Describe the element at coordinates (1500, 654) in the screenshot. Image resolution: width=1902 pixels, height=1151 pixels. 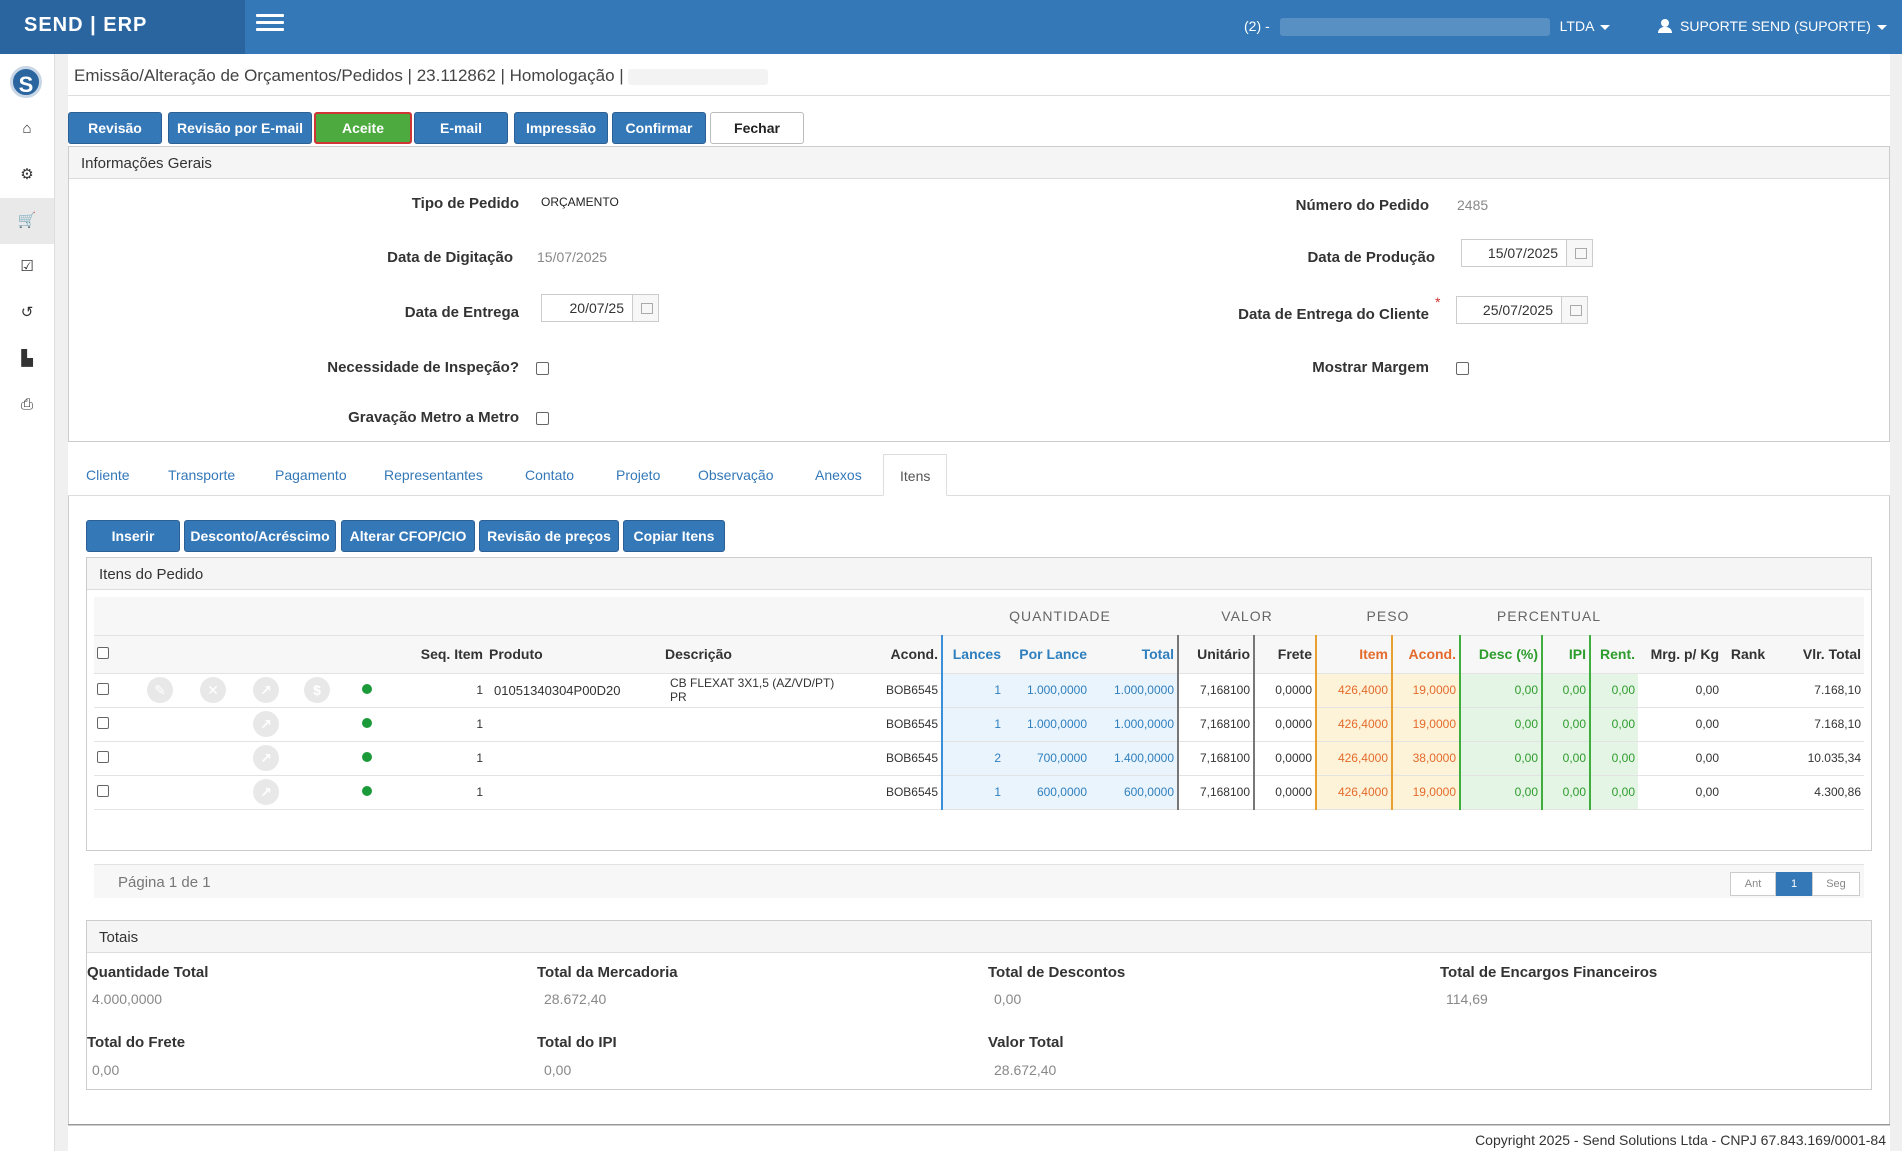
I see `col-desc: Desc (%)` at that location.